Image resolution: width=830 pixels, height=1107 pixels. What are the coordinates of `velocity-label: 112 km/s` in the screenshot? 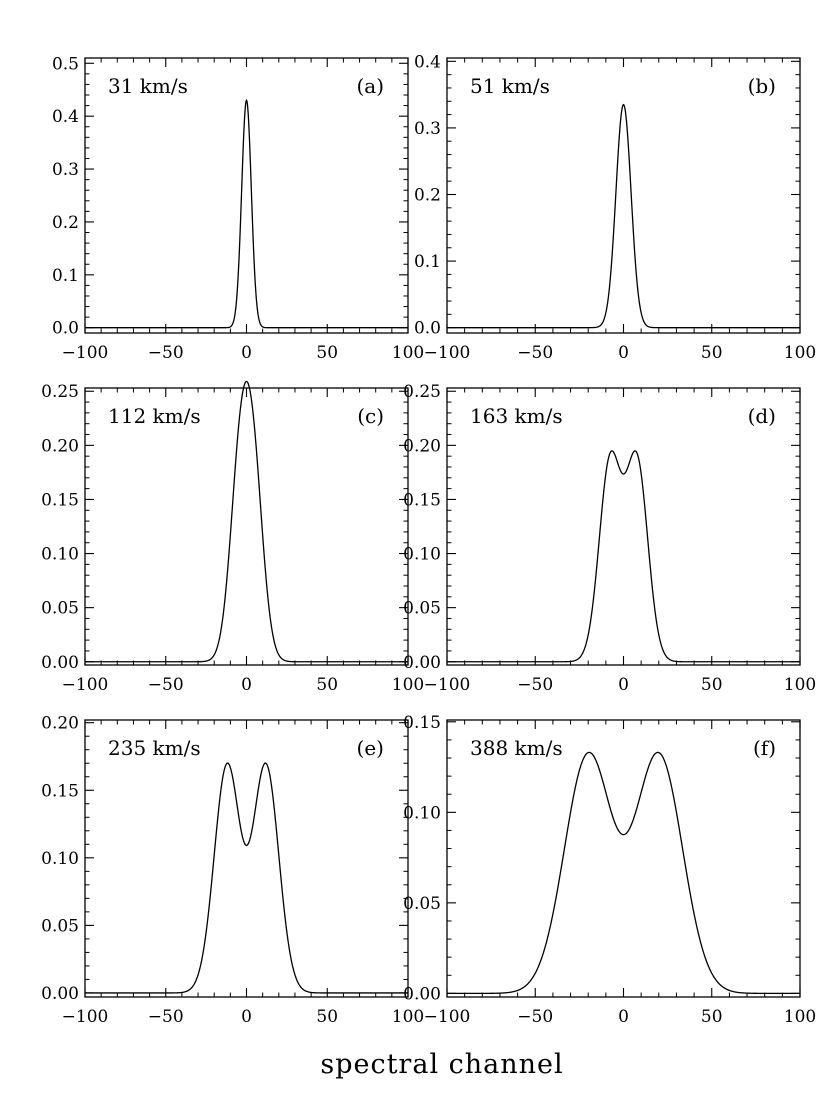 It's located at (154, 416).